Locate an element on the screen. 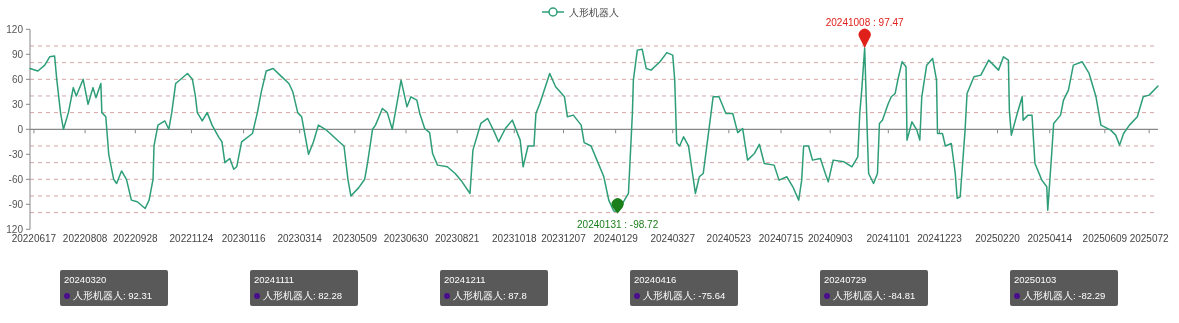 This screenshot has width=1179, height=323. tooltip: 20240729 人形机器人: -84.81 is located at coordinates (874, 288).